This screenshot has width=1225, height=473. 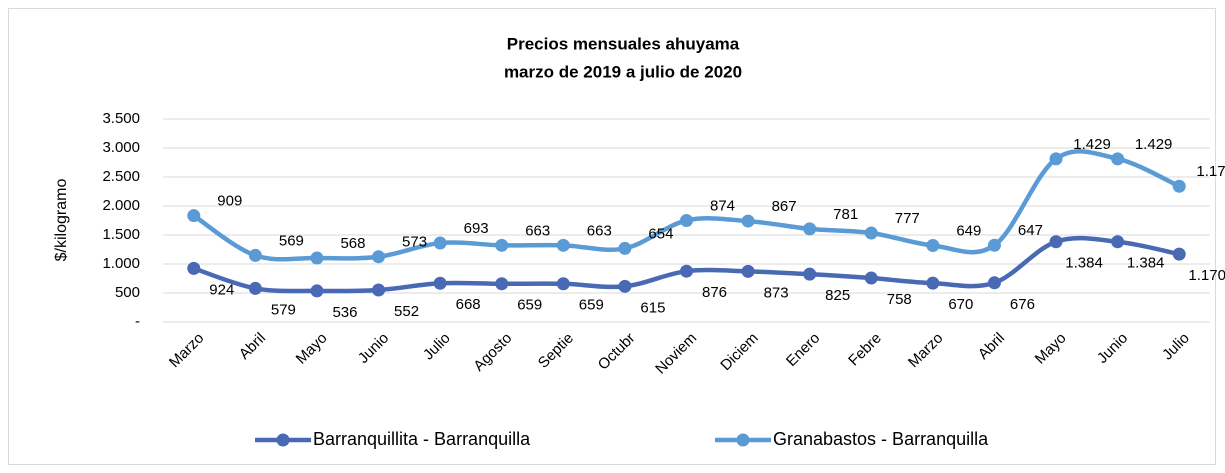 I want to click on data-label: 924, so click(x=221, y=289).